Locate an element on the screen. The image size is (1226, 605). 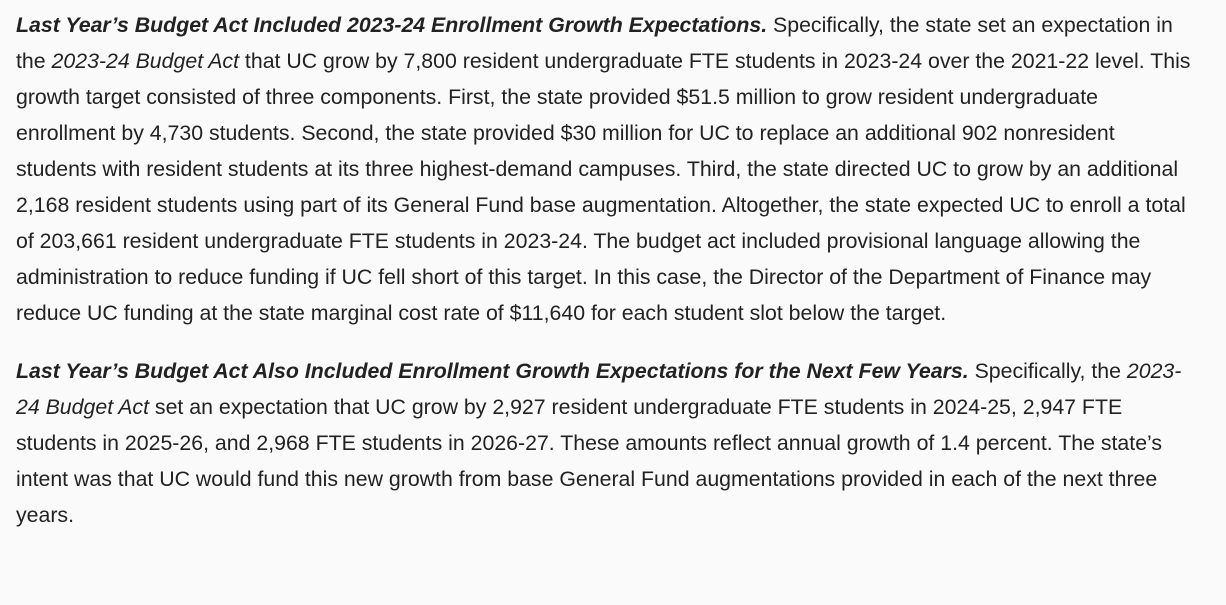
paragraph-text: Specifically, the is located at coordinates (1047, 371).